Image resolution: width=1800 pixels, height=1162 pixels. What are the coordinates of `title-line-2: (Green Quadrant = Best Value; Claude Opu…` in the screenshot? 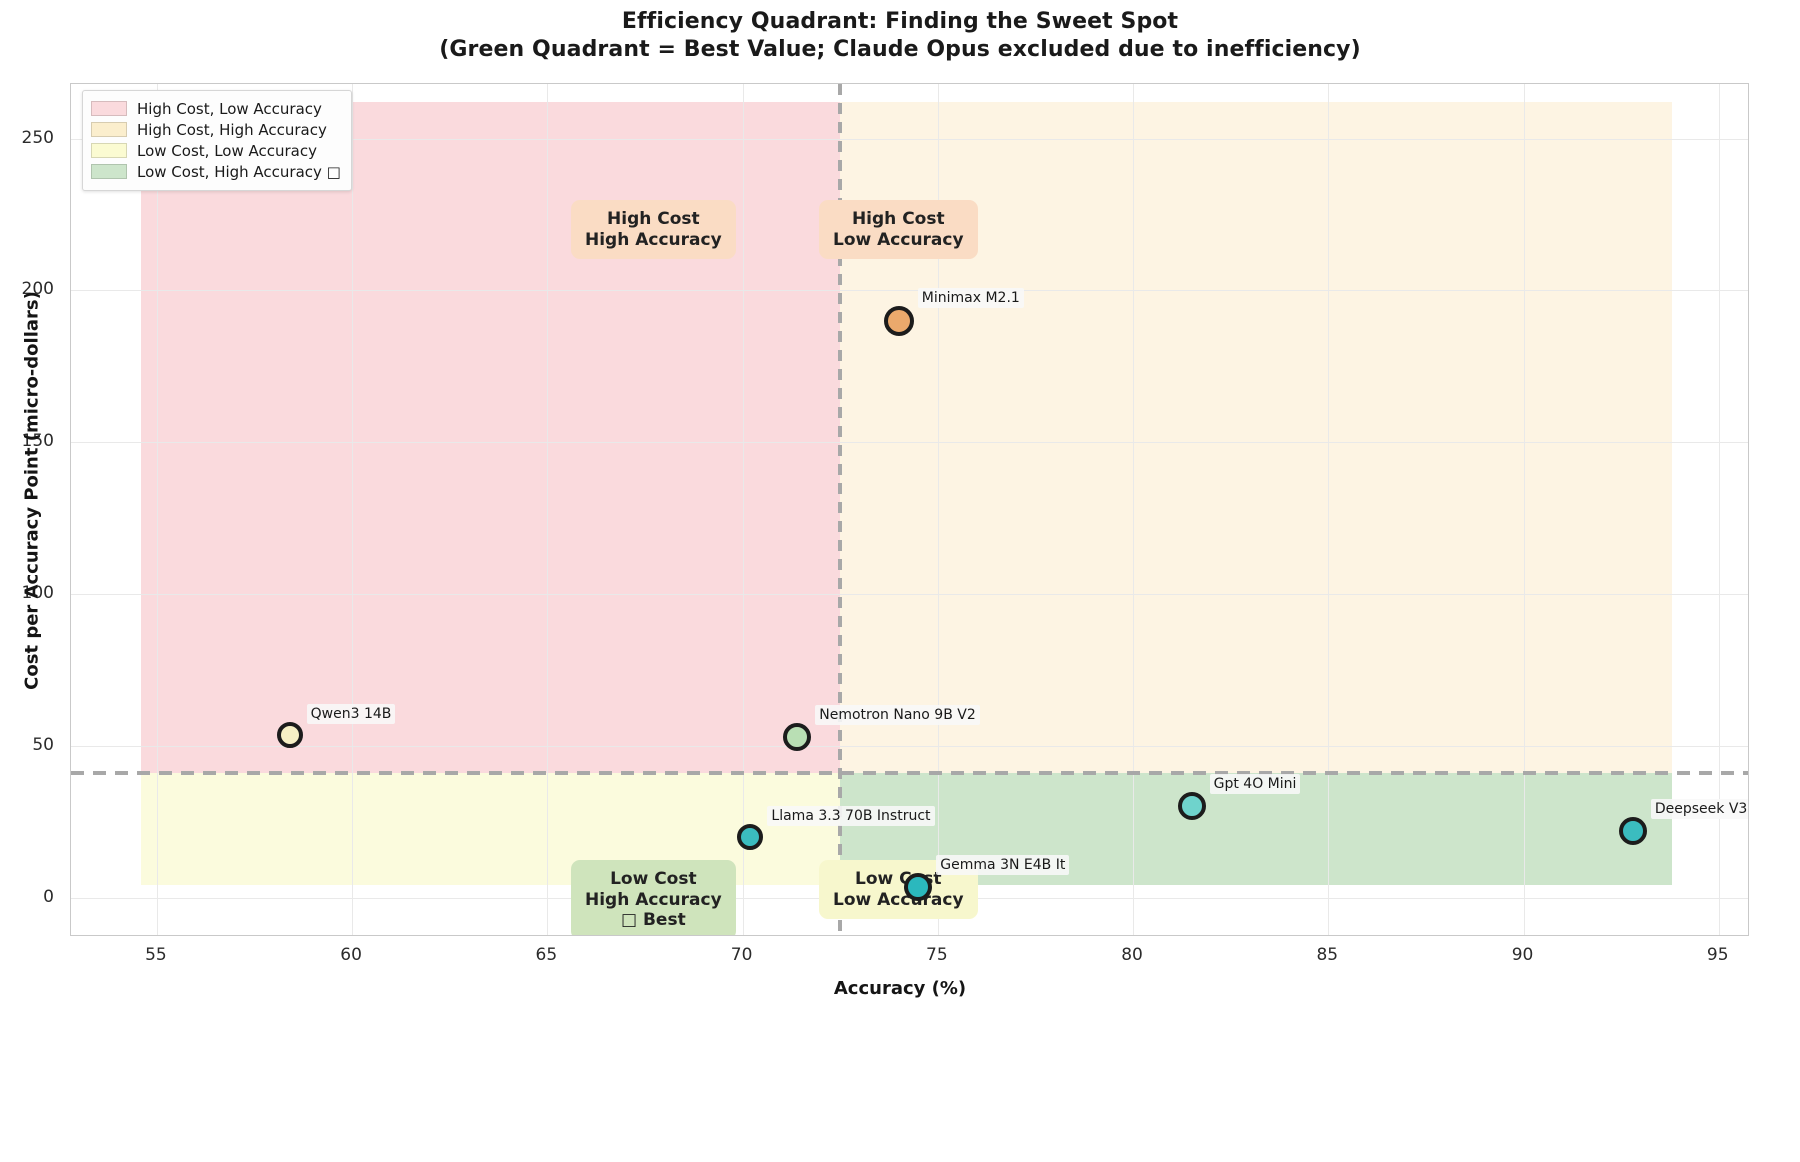 It's located at (900, 50).